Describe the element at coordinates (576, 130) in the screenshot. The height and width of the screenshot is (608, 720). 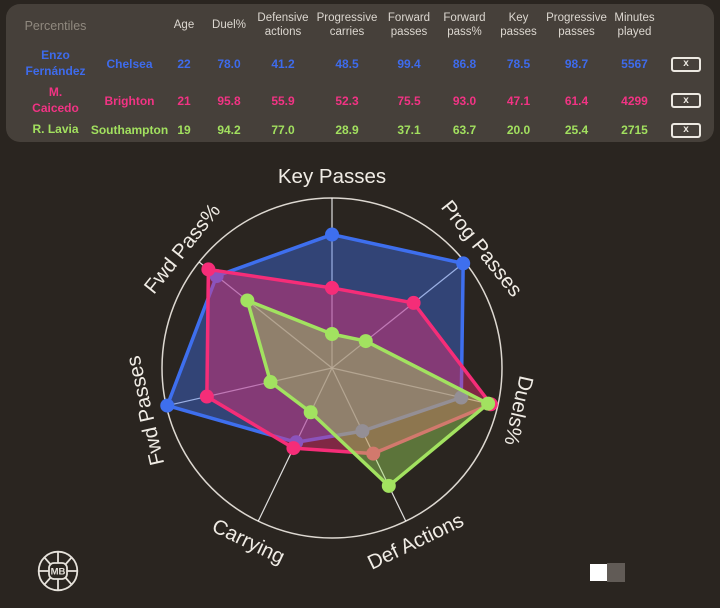
I see `cell-progressive-passes: 25.4` at that location.